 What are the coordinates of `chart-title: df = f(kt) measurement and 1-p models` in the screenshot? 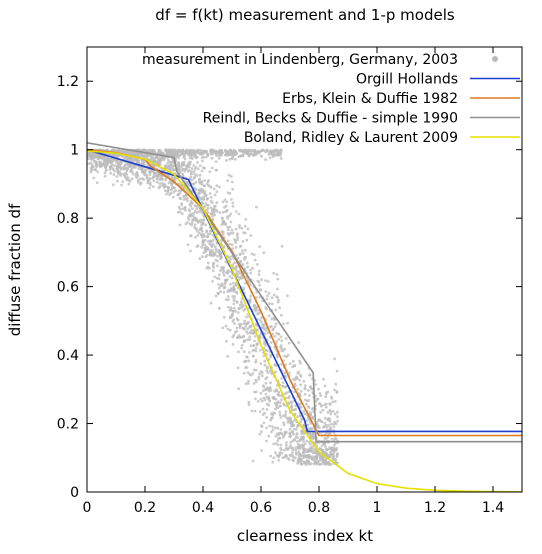 It's located at (305, 15).